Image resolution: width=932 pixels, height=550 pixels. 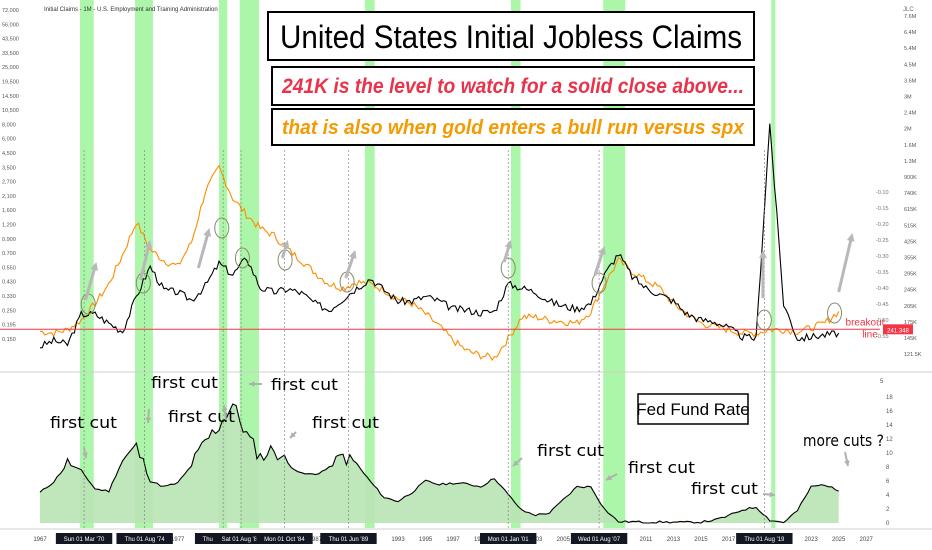 I want to click on right-axis-tick: 515K, so click(x=910, y=226).